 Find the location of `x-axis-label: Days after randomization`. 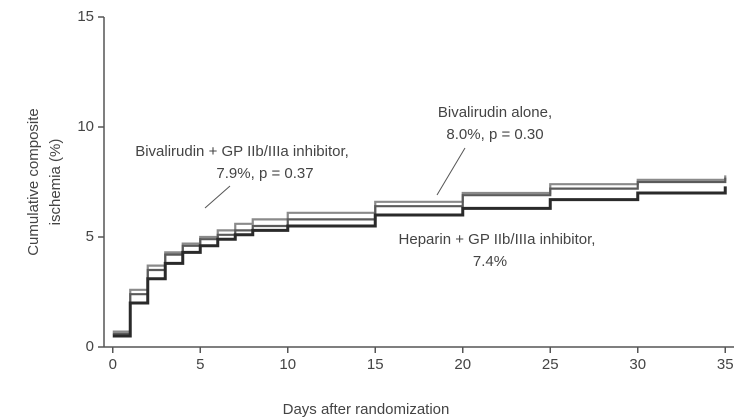

x-axis-label: Days after randomization is located at coordinates (366, 409).